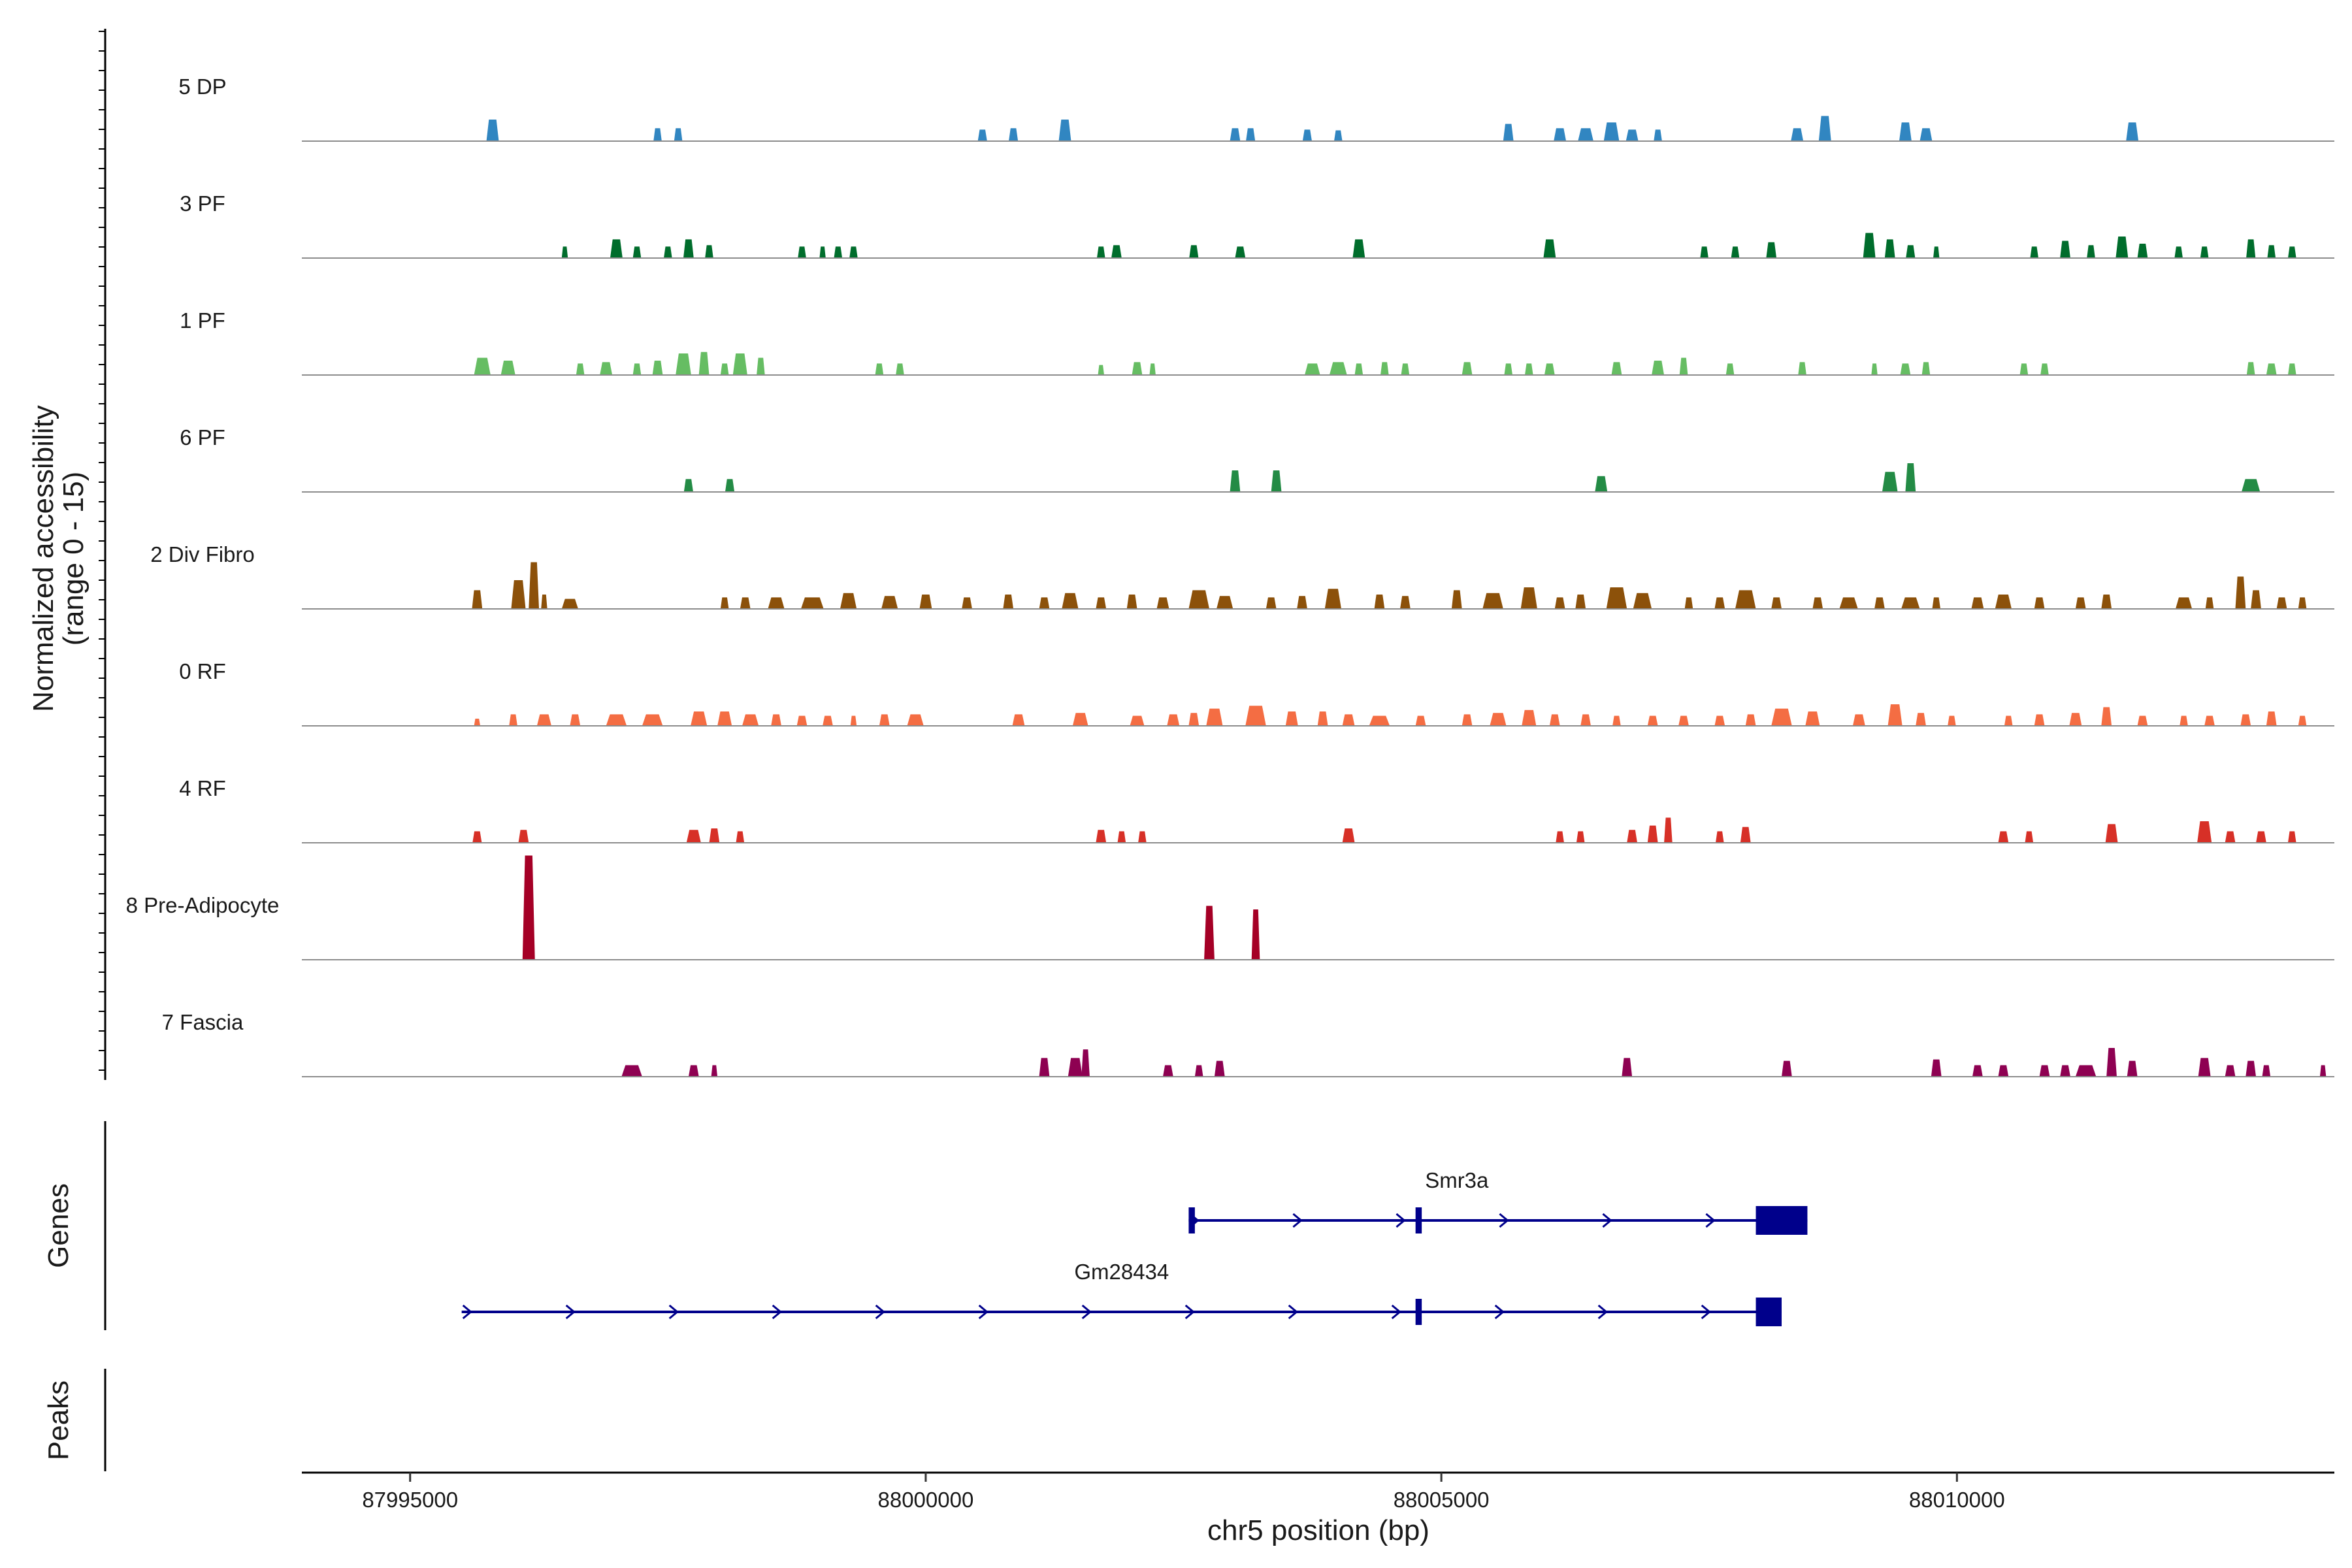 The width and height of the screenshot is (2352, 1568). I want to click on coverage-y-ticks, so click(102, 551).